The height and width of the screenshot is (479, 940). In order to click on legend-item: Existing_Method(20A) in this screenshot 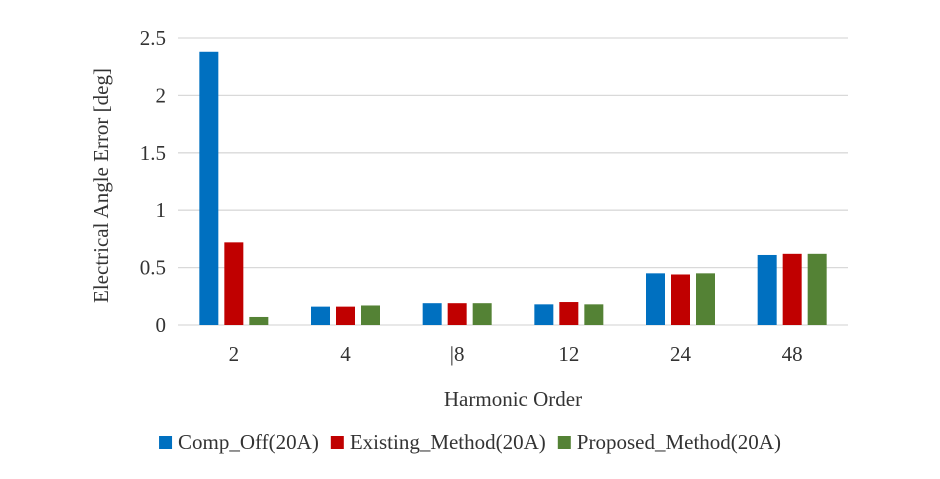, I will do `click(438, 442)`.